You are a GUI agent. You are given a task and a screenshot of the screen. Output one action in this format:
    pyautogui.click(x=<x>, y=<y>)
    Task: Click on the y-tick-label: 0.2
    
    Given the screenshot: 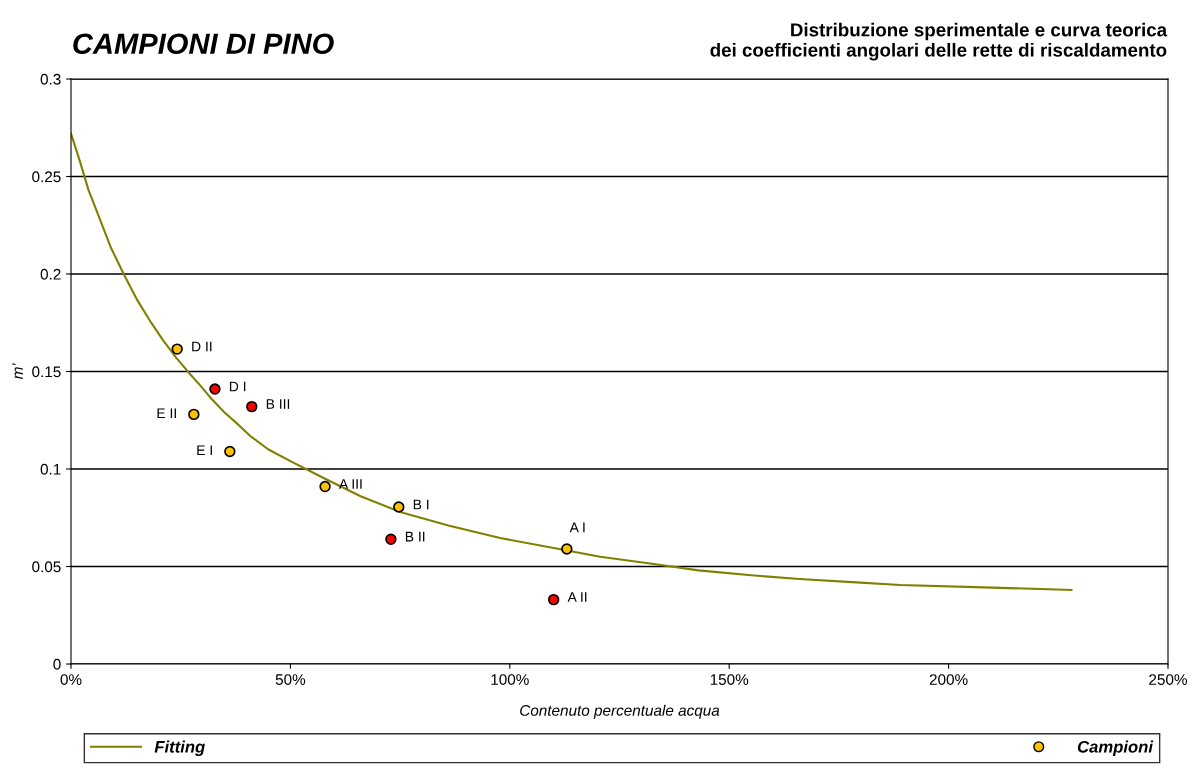 What is the action you would take?
    pyautogui.click(x=50, y=274)
    